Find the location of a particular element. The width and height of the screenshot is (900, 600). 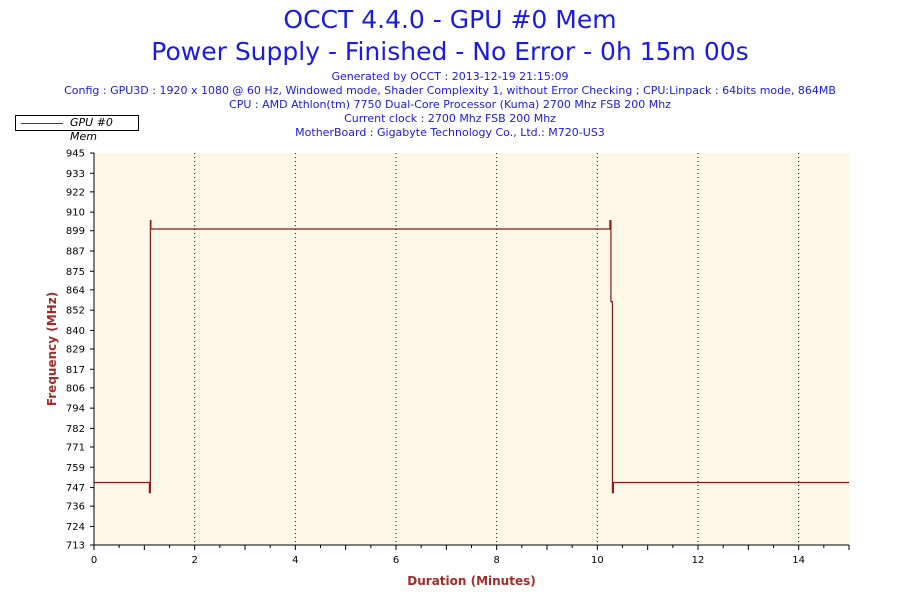

generated-info: Generated by OCCT : 2013-12-19 21:15:09 is located at coordinates (450, 76).